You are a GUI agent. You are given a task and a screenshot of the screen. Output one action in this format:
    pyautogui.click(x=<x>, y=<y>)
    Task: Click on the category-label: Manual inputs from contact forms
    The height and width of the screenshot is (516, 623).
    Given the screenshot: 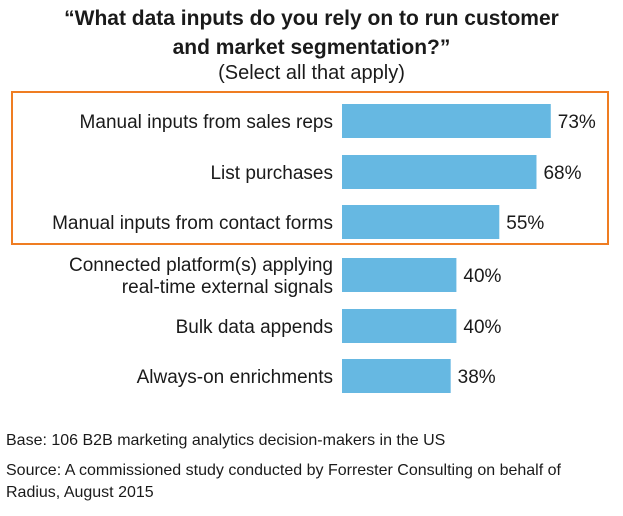 What is the action you would take?
    pyautogui.click(x=192, y=223)
    